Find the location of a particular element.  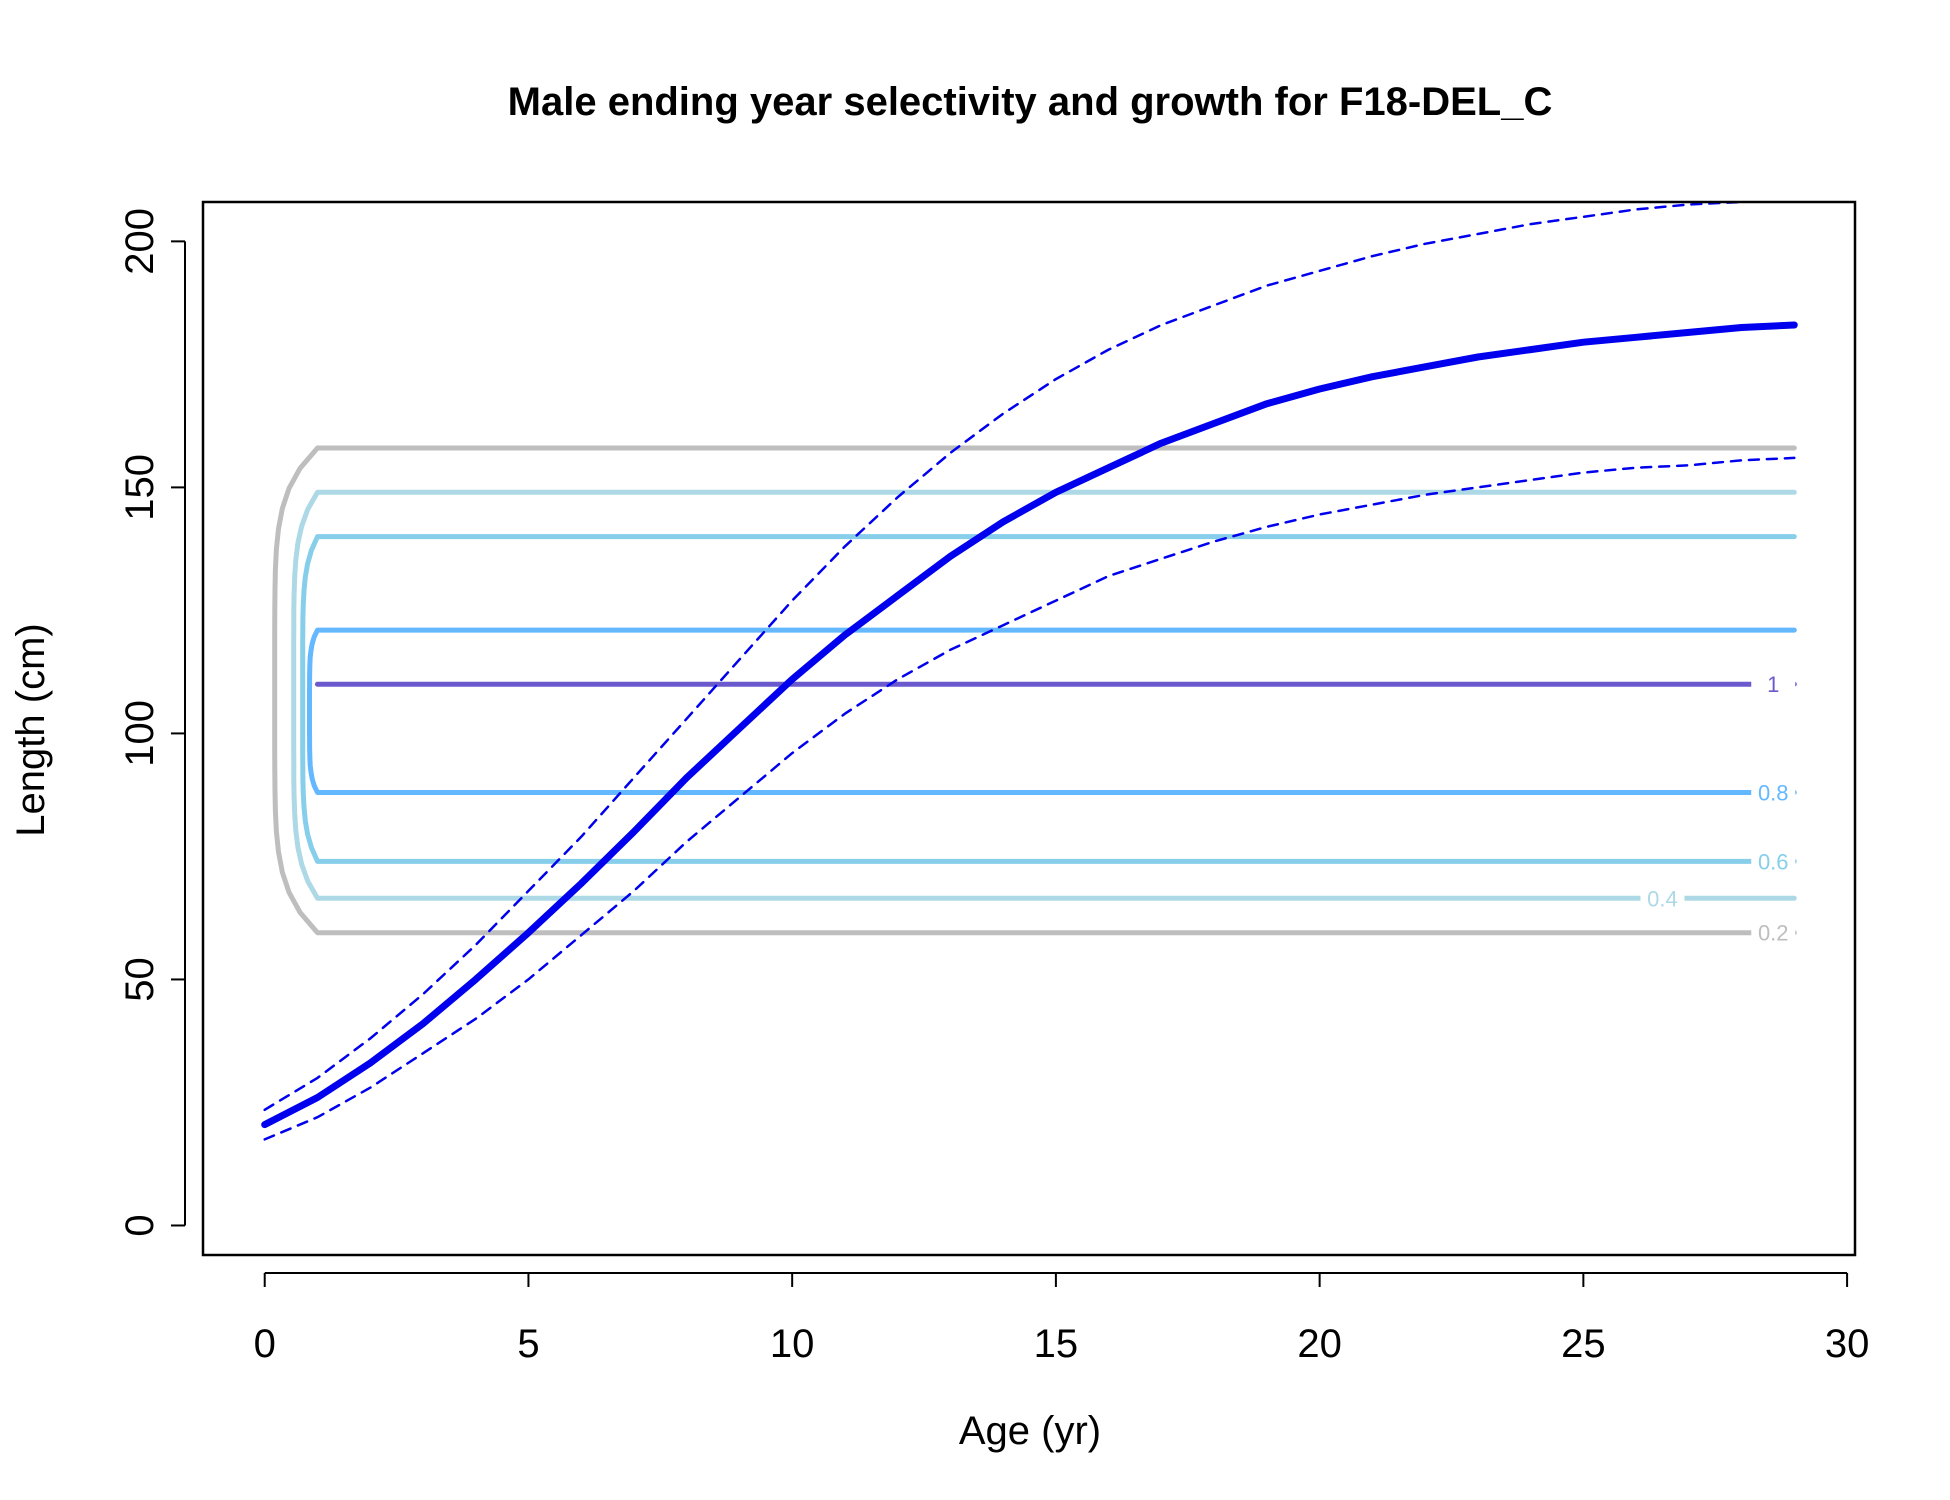

y-tick-label: 150 is located at coordinates (140, 487).